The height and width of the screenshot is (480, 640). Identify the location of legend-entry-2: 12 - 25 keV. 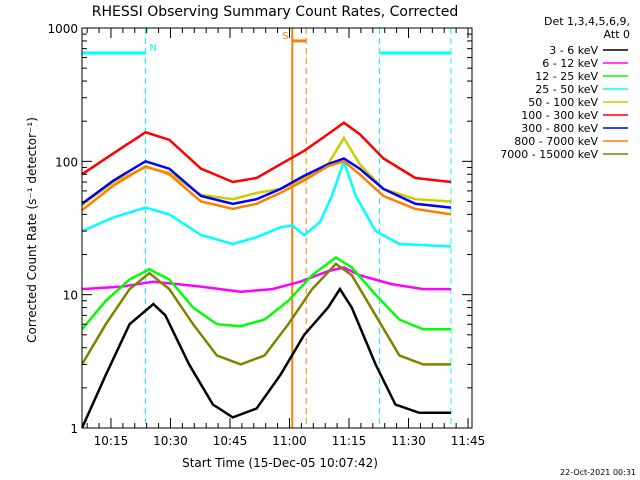
(581, 76).